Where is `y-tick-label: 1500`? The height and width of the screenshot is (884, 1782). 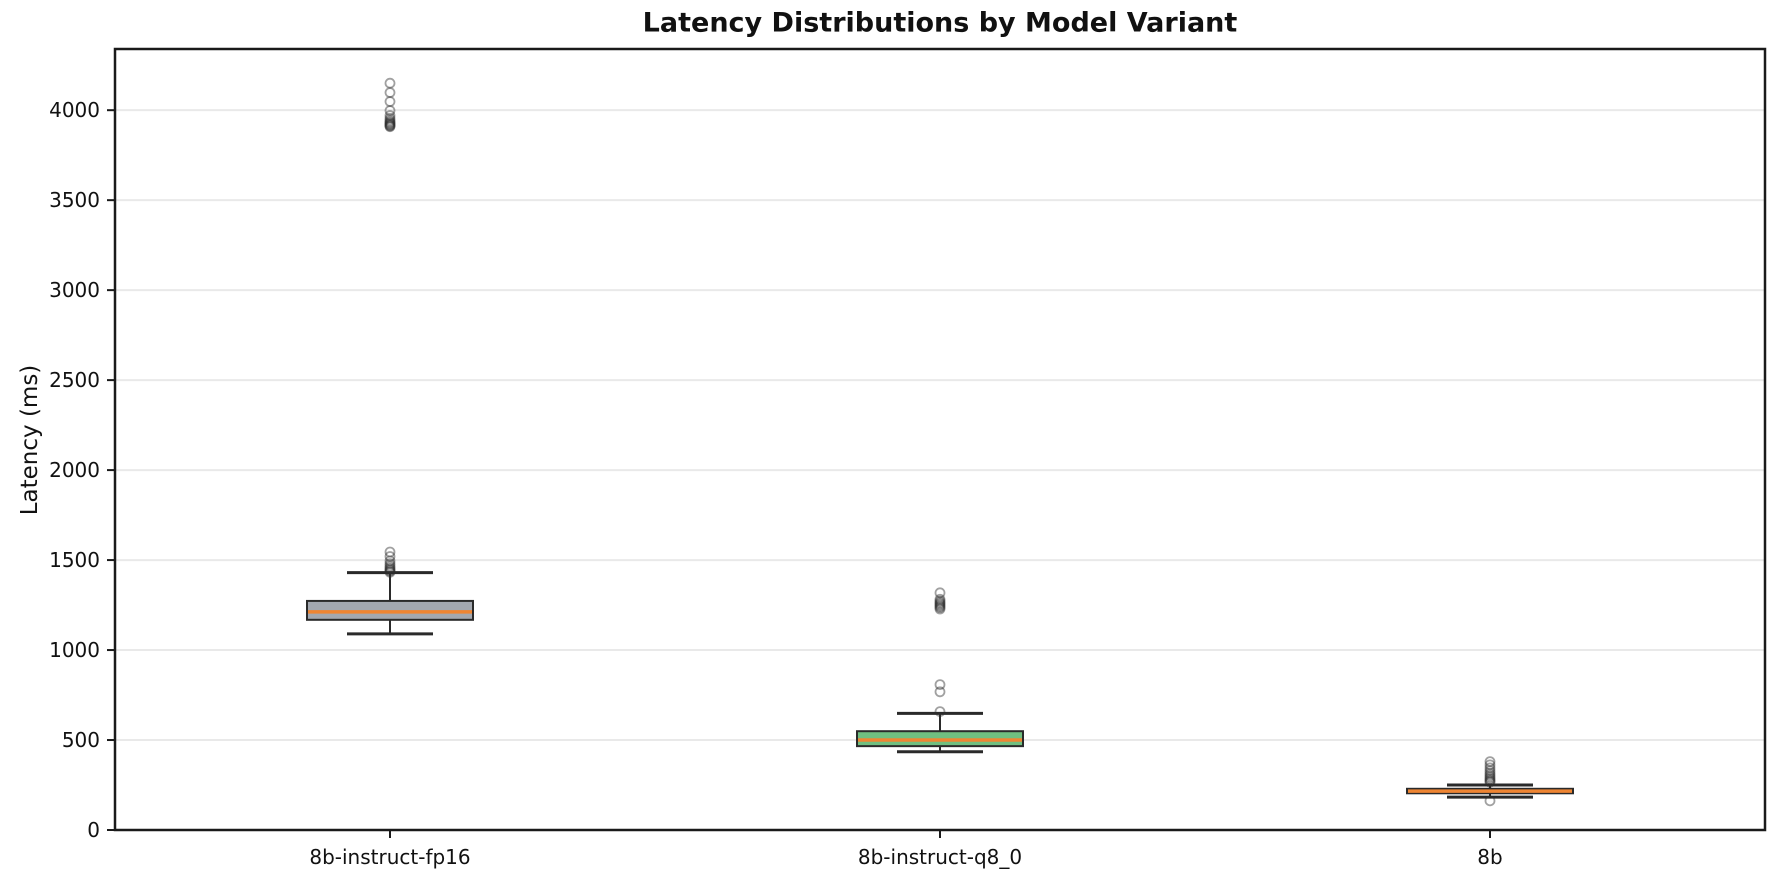 y-tick-label: 1500 is located at coordinates (74, 560).